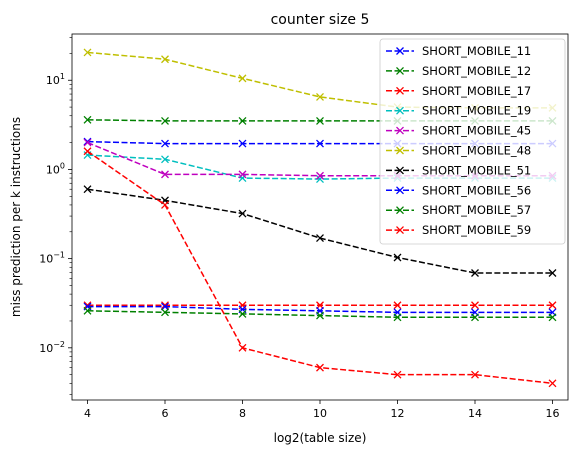  I want to click on chart-title: counter size 5, so click(320, 20).